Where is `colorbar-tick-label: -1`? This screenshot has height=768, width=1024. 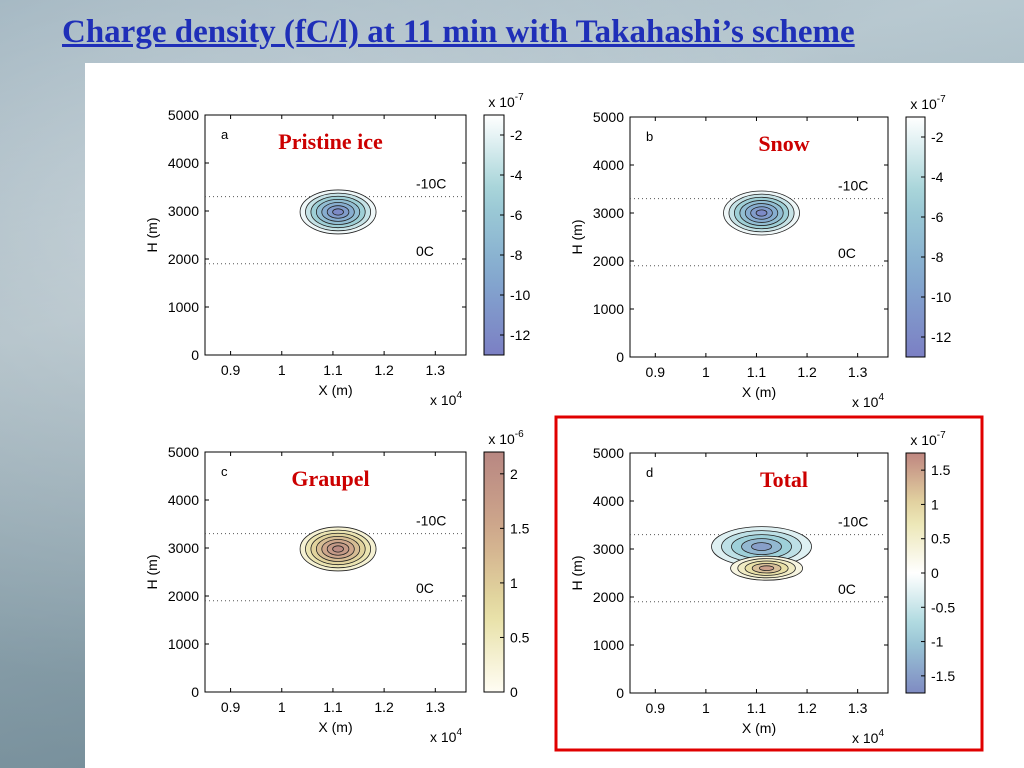 colorbar-tick-label: -1 is located at coordinates (937, 642).